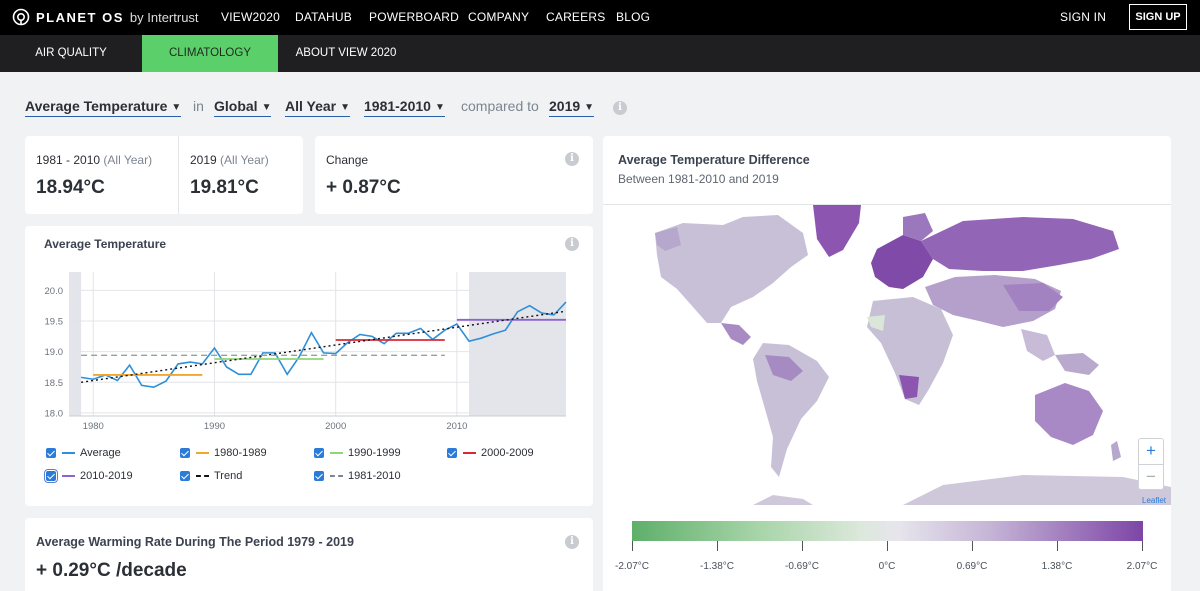 Image resolution: width=1200 pixels, height=591 pixels. I want to click on tab-climatology: CLIMATOLOGY, so click(210, 53).